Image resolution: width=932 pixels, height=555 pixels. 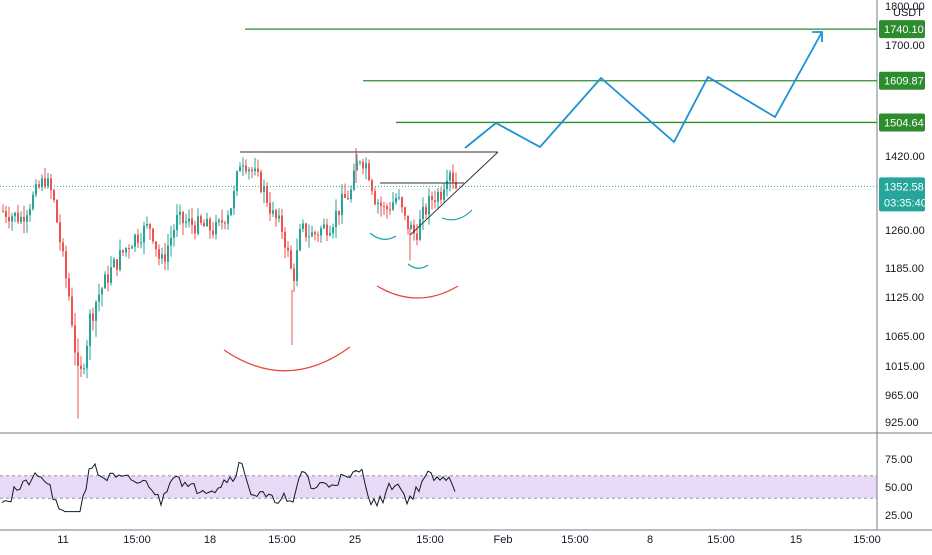 What do you see at coordinates (905, 367) in the screenshot?
I see `price-tick-label: 1015.00` at bounding box center [905, 367].